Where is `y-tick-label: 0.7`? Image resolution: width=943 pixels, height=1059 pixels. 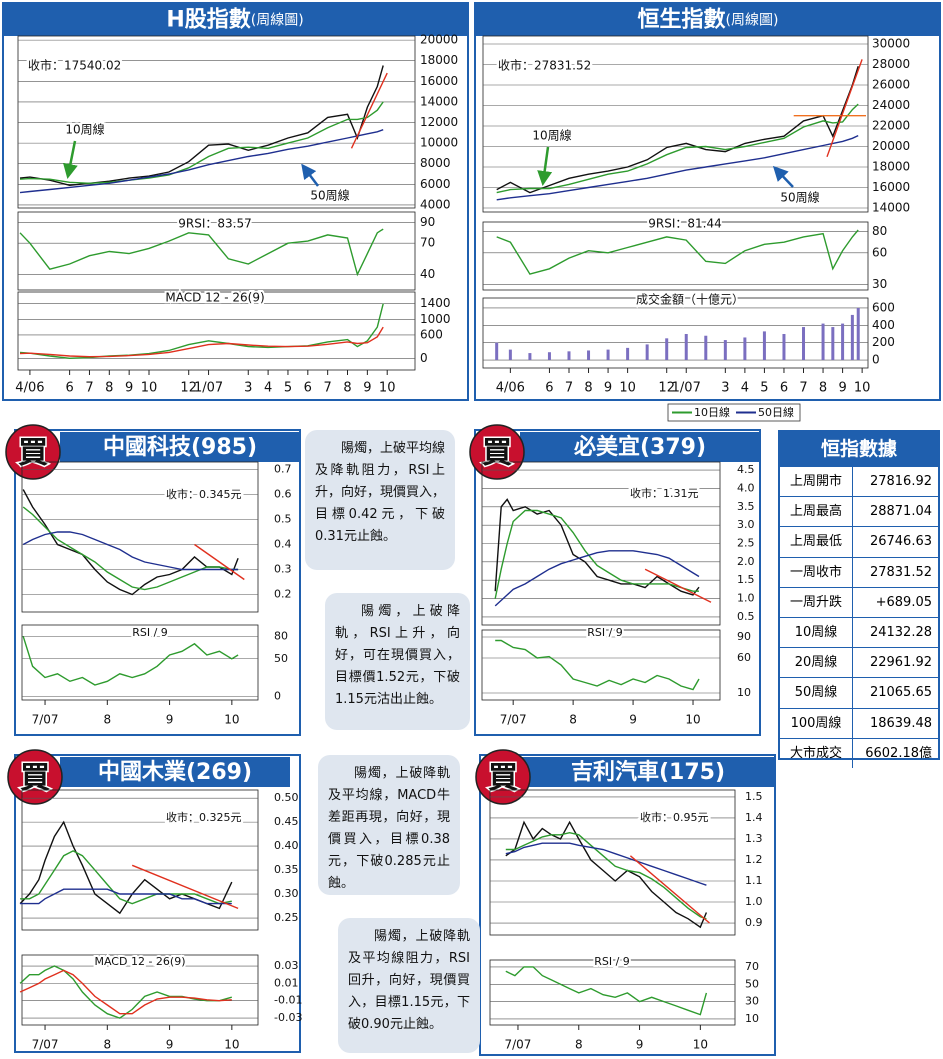 y-tick-label: 0.7 is located at coordinates (283, 469).